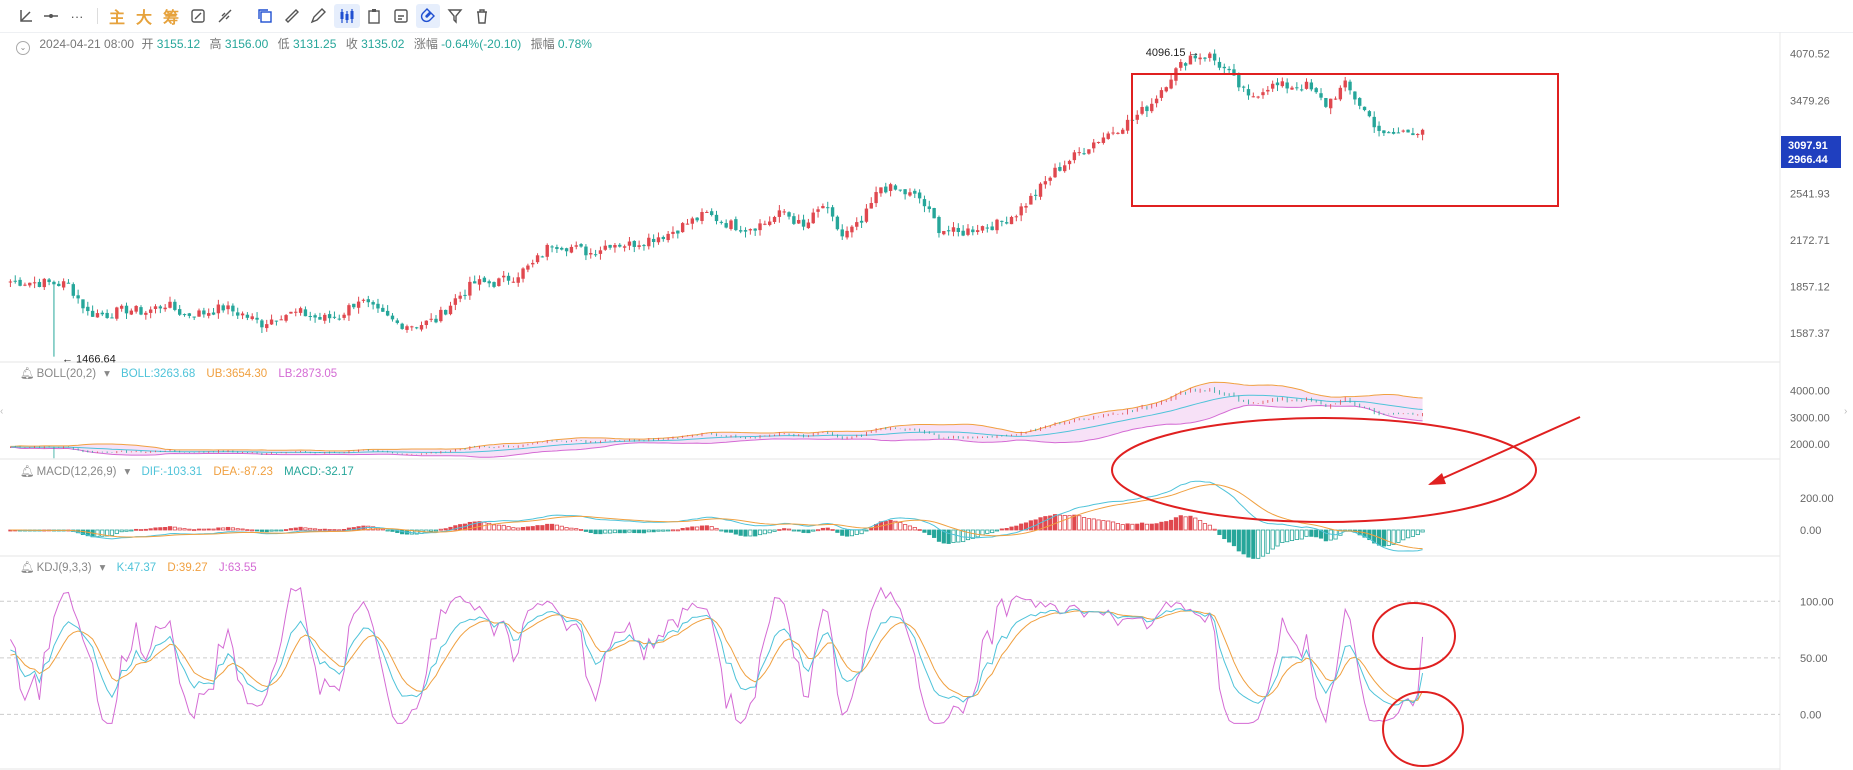 The width and height of the screenshot is (1853, 770). I want to click on kdj-tick-label: 100.00, so click(1817, 602).